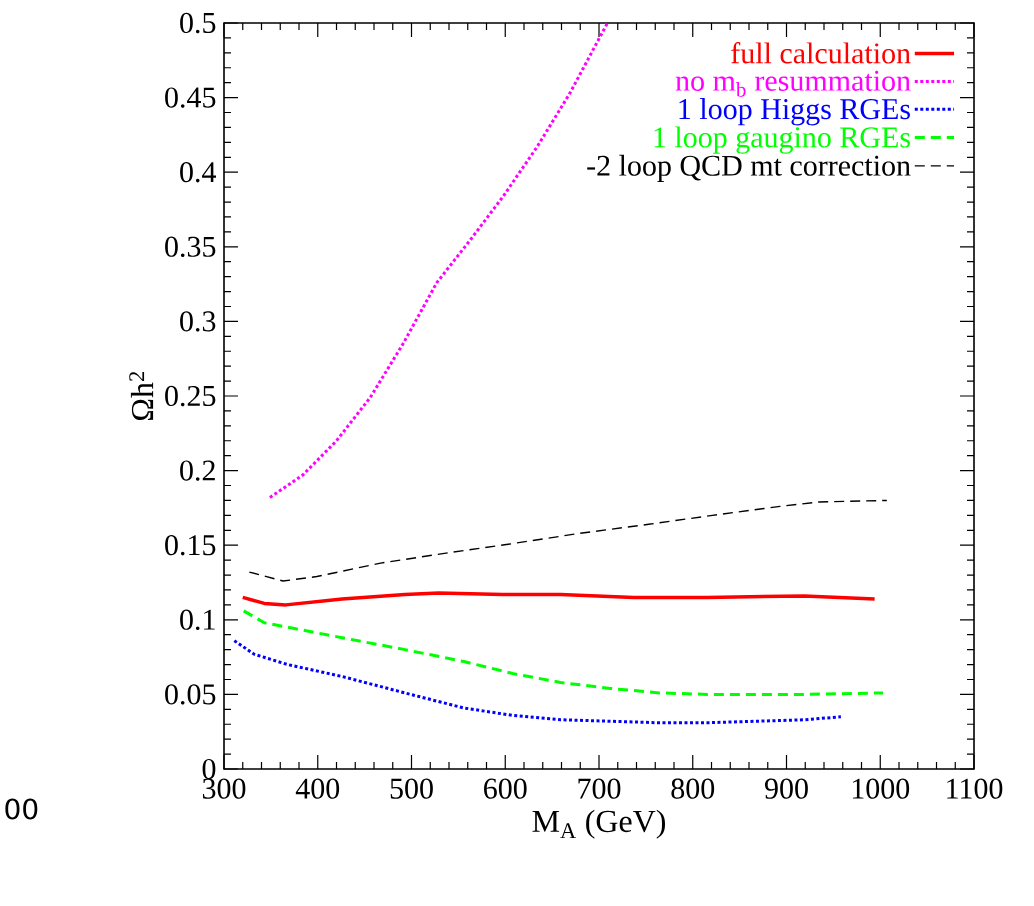  Describe the element at coordinates (190, 545) in the screenshot. I see `y-tick-label: 0.15` at that location.